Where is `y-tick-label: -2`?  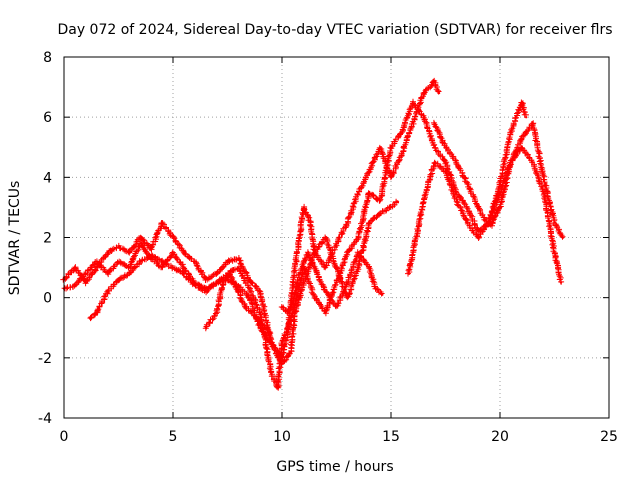 y-tick-label: -2 is located at coordinates (45, 359).